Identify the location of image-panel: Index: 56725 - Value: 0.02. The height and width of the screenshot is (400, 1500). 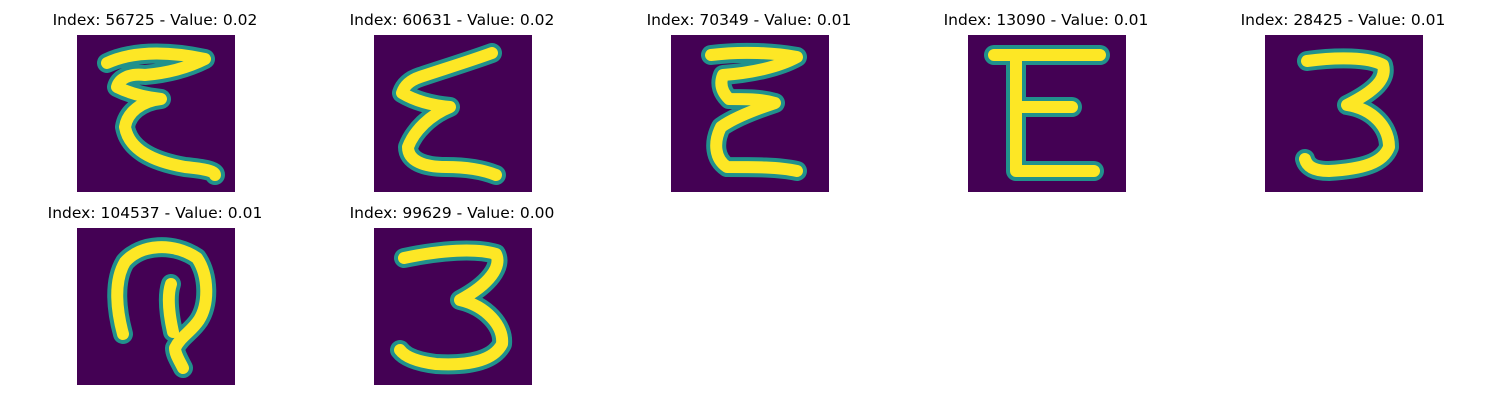
(155, 95).